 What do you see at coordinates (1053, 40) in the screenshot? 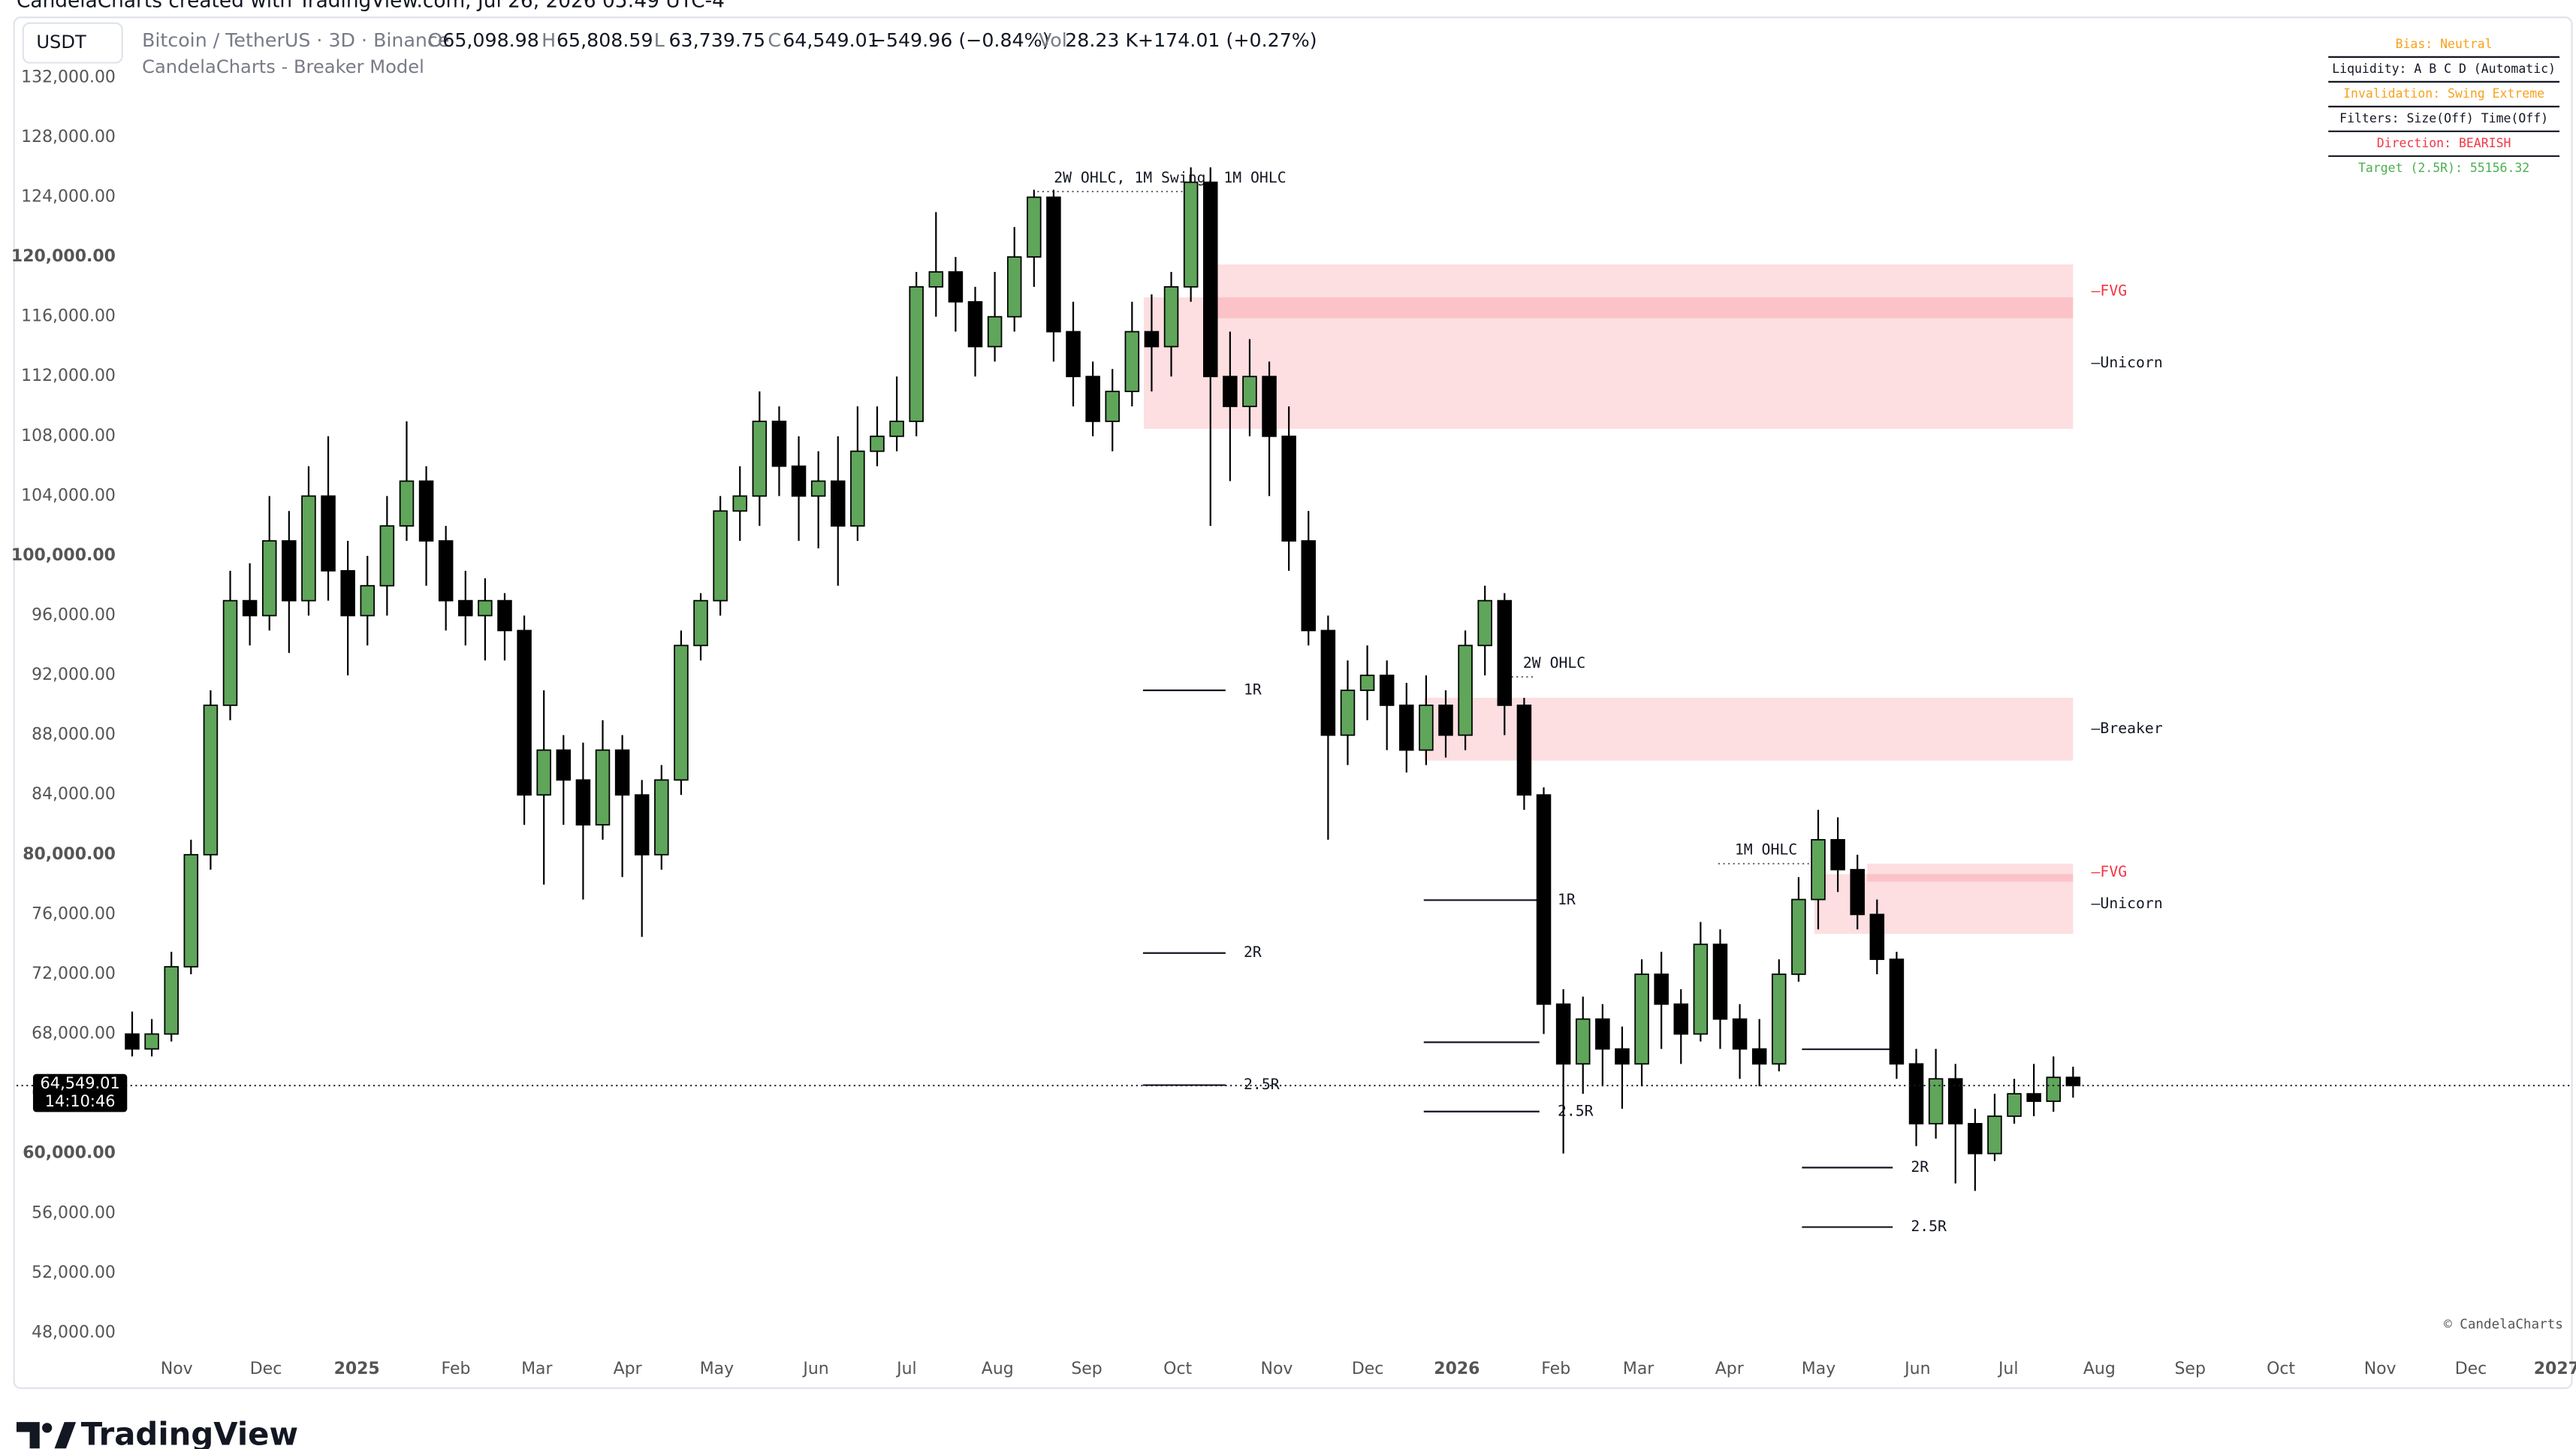
I see `volume-label: Vol` at bounding box center [1053, 40].